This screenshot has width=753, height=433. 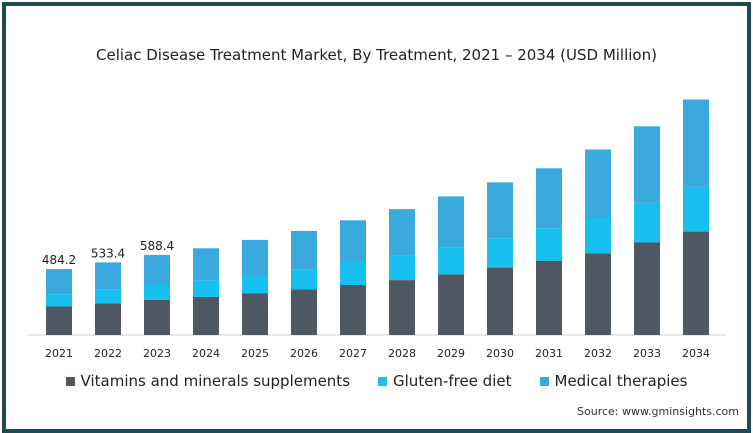 What do you see at coordinates (549, 353) in the screenshot?
I see `x-tick-label-2031: 2031` at bounding box center [549, 353].